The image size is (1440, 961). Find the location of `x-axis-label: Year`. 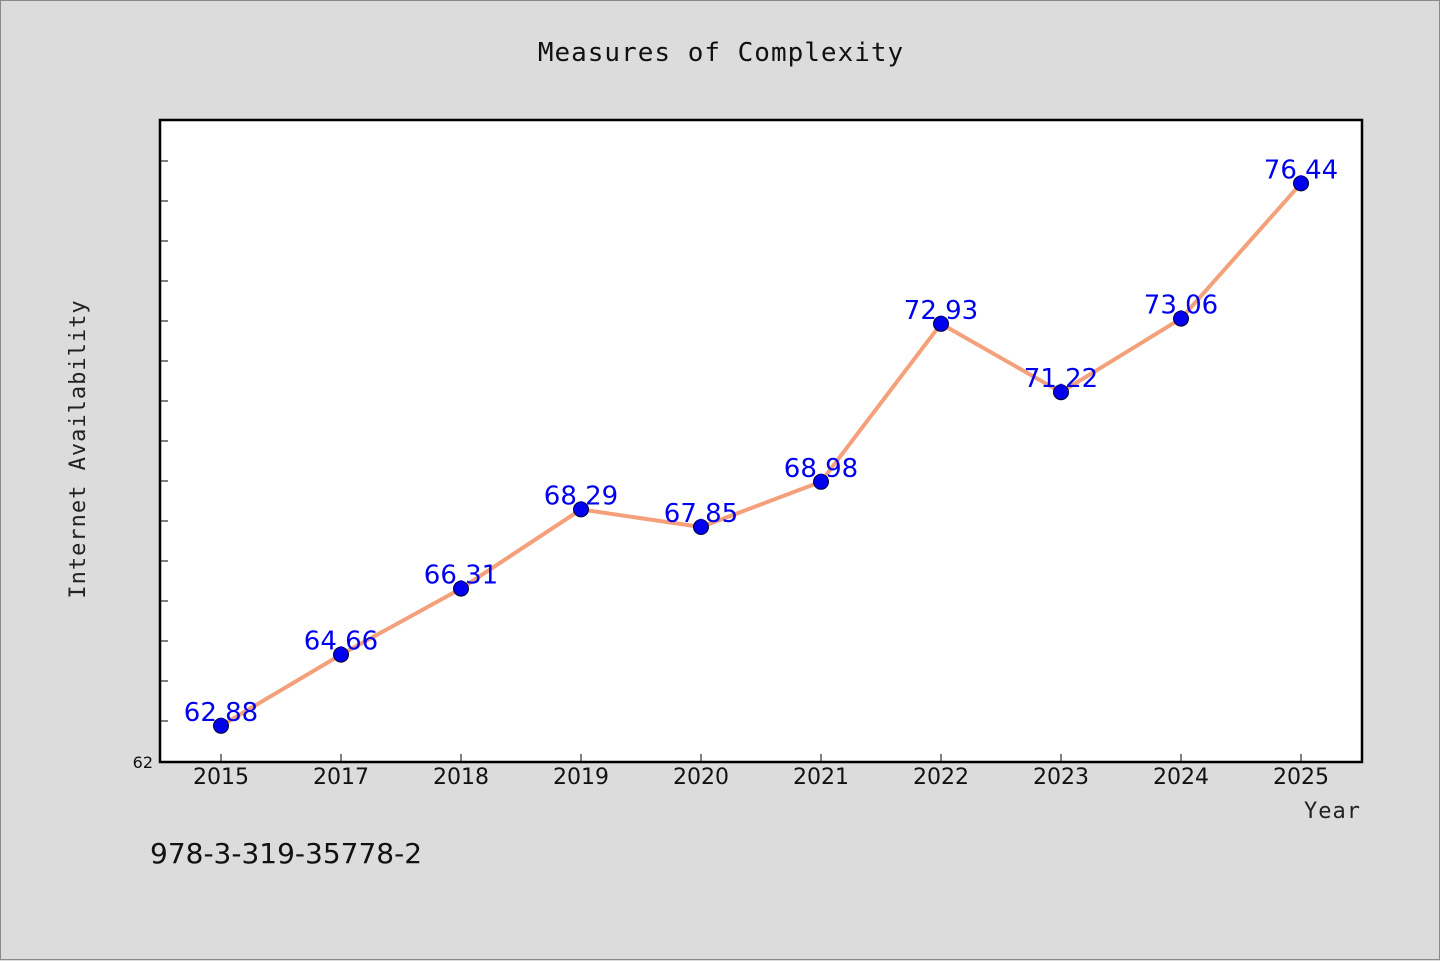

x-axis-label: Year is located at coordinates (1332, 811).